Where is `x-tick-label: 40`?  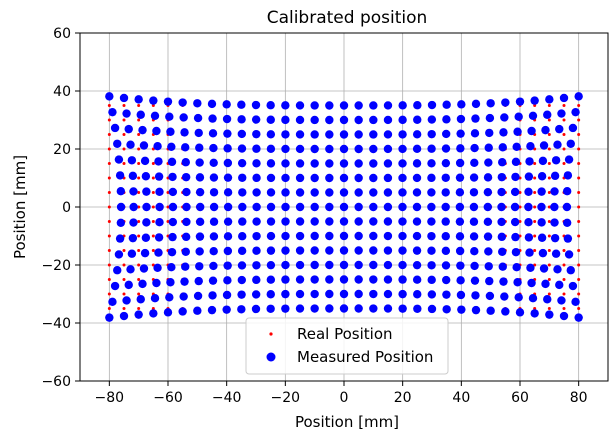
x-tick-label: 40 is located at coordinates (461, 398).